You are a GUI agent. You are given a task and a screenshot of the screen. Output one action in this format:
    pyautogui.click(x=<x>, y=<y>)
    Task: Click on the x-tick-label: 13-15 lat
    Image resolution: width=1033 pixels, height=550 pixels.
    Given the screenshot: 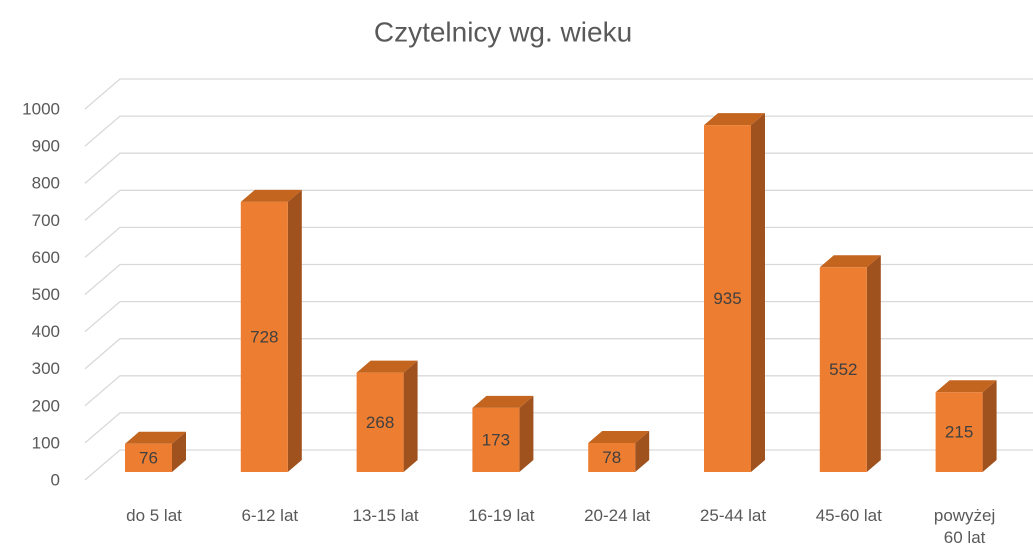 What is the action you would take?
    pyautogui.click(x=385, y=515)
    